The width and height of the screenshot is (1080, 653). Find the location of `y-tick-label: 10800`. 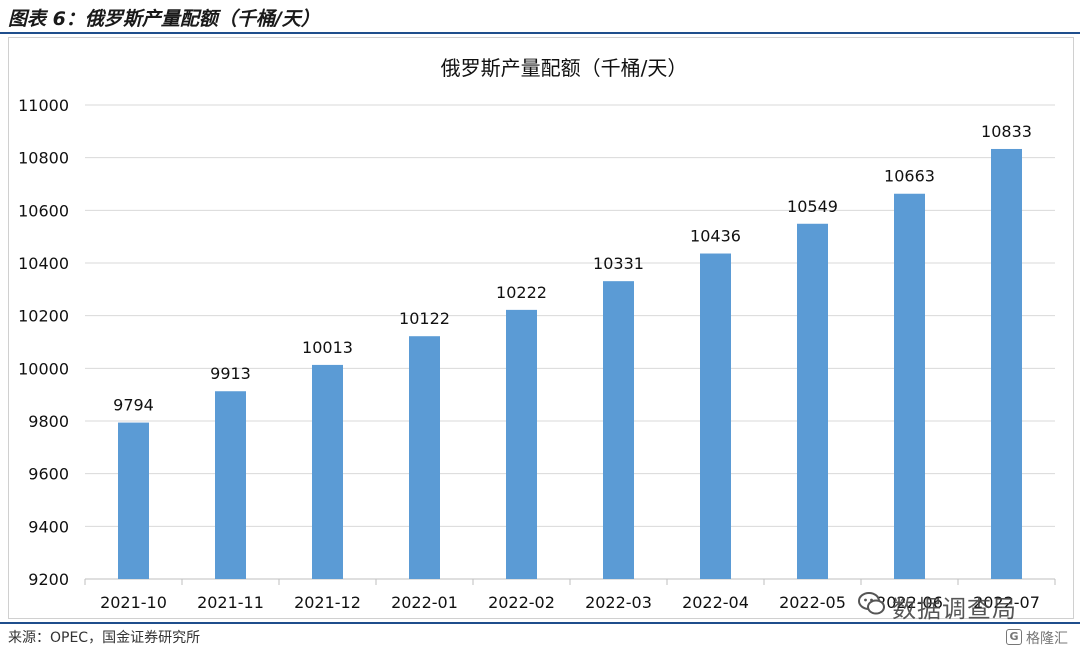

y-tick-label: 10800 is located at coordinates (43, 158).